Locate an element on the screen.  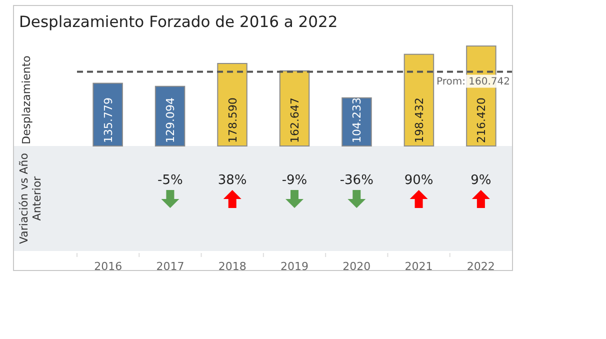
data-label: 178.590 is located at coordinates (233, 120).